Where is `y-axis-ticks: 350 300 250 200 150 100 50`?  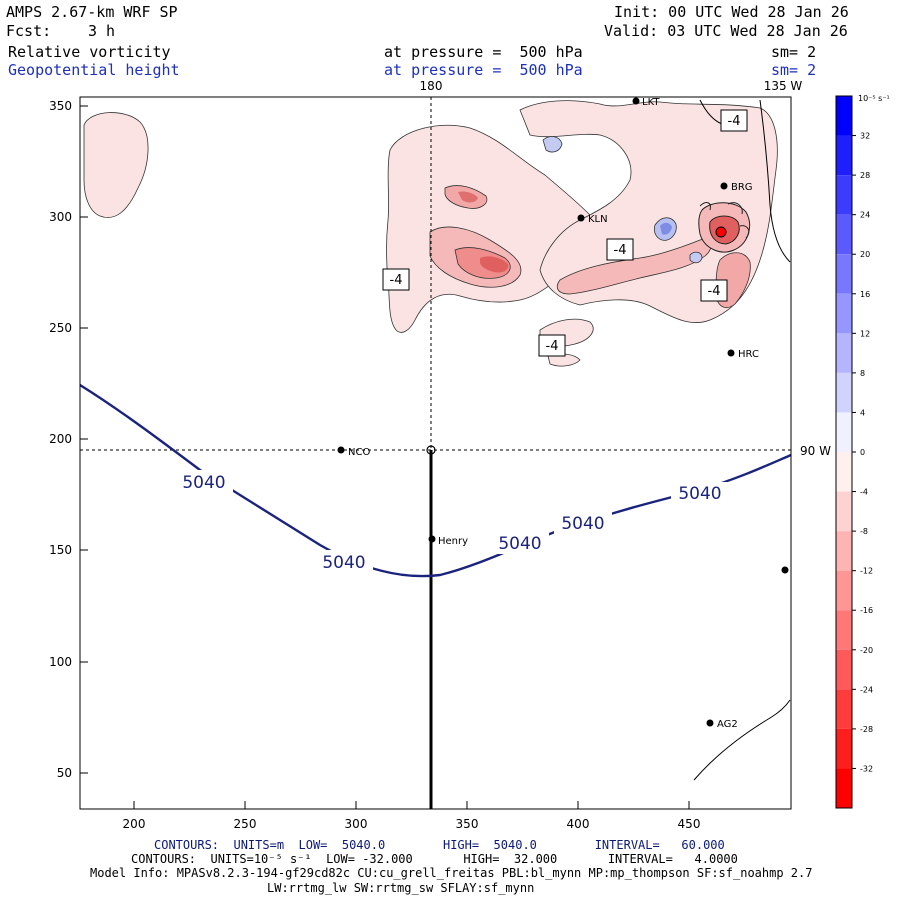 y-axis-ticks: 350 300 250 200 150 100 50 is located at coordinates (68, 439).